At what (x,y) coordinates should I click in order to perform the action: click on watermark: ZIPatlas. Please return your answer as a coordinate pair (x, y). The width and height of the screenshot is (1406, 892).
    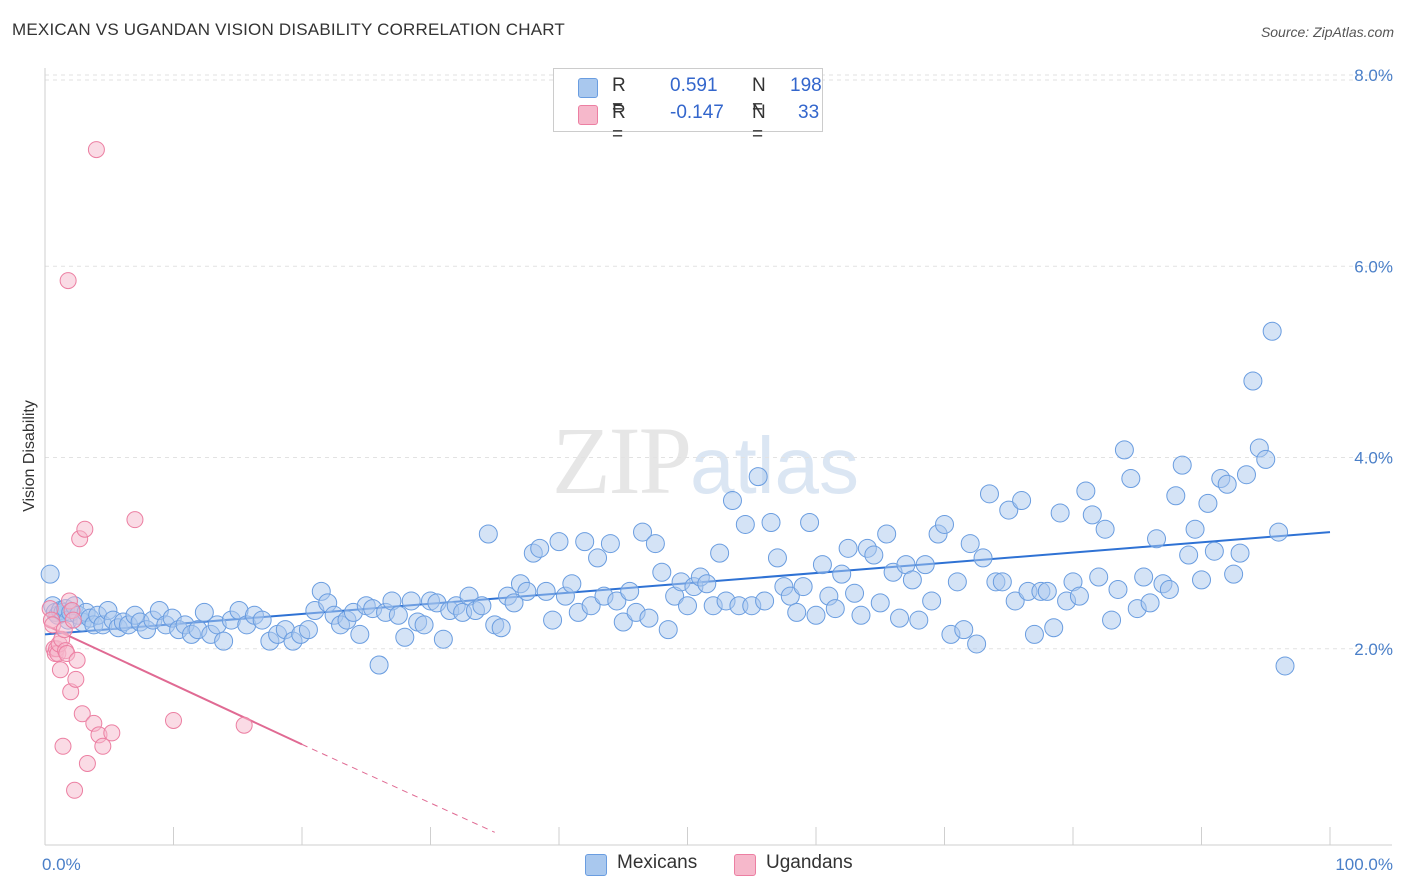
    Looking at the image, I should click on (705, 460).